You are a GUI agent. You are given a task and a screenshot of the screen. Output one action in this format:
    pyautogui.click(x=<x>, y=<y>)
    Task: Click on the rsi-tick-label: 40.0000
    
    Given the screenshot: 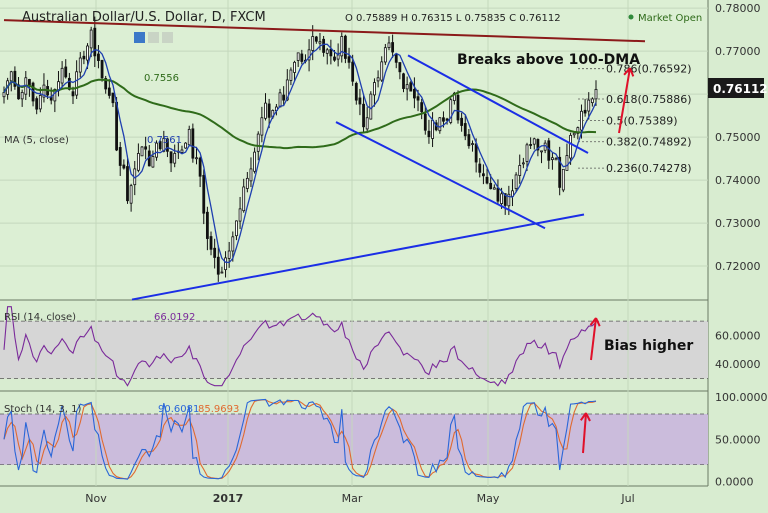 What is the action you would take?
    pyautogui.click(x=738, y=364)
    